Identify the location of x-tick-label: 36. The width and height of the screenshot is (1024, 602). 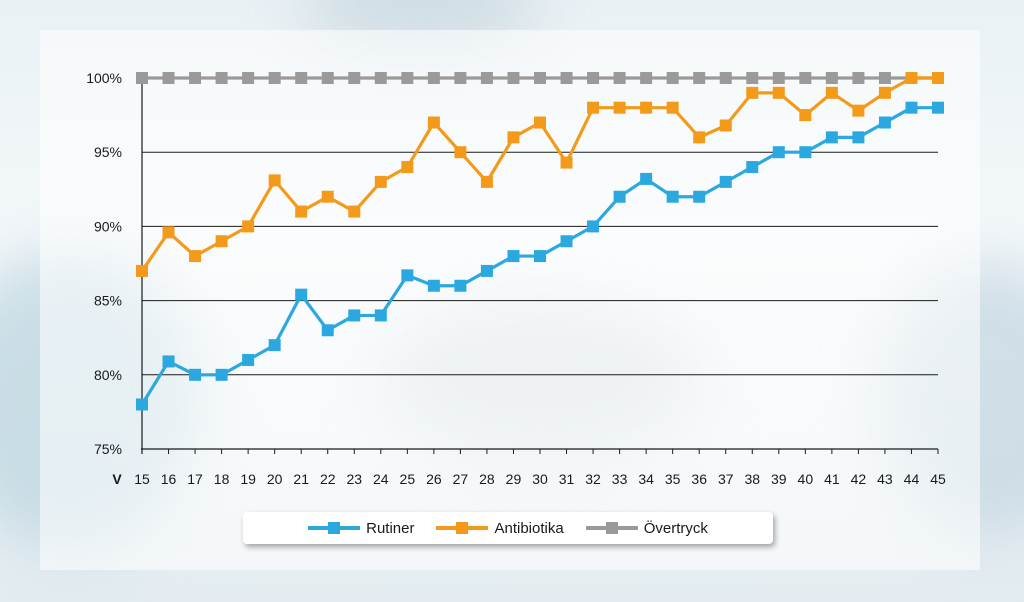
(699, 479).